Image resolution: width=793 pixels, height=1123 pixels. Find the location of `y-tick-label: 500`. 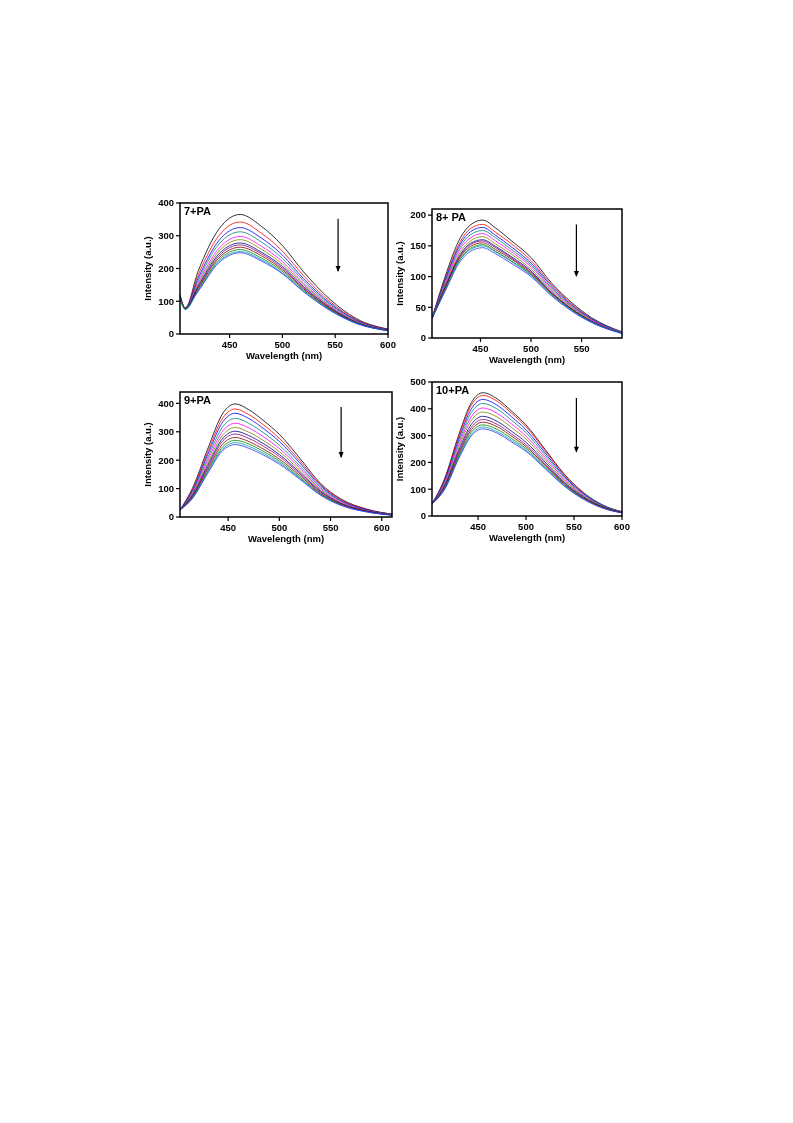

y-tick-label: 500 is located at coordinates (418, 382).